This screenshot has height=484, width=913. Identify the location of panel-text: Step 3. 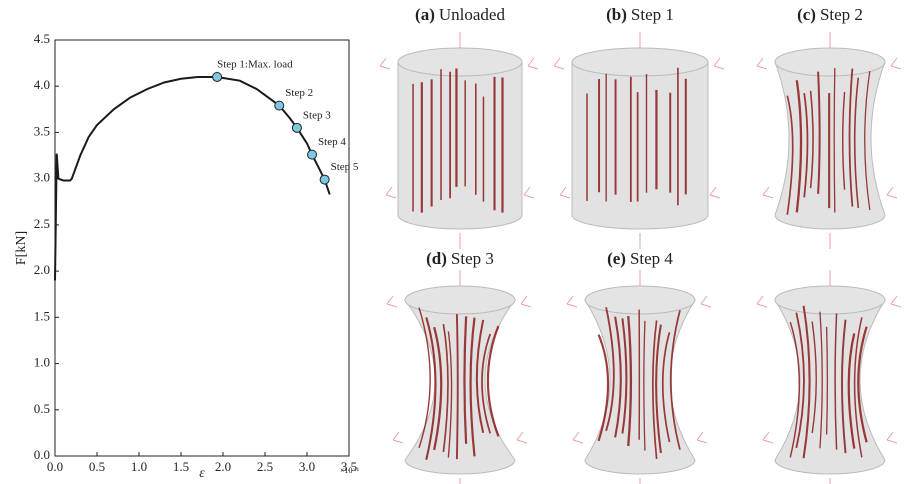
(472, 258).